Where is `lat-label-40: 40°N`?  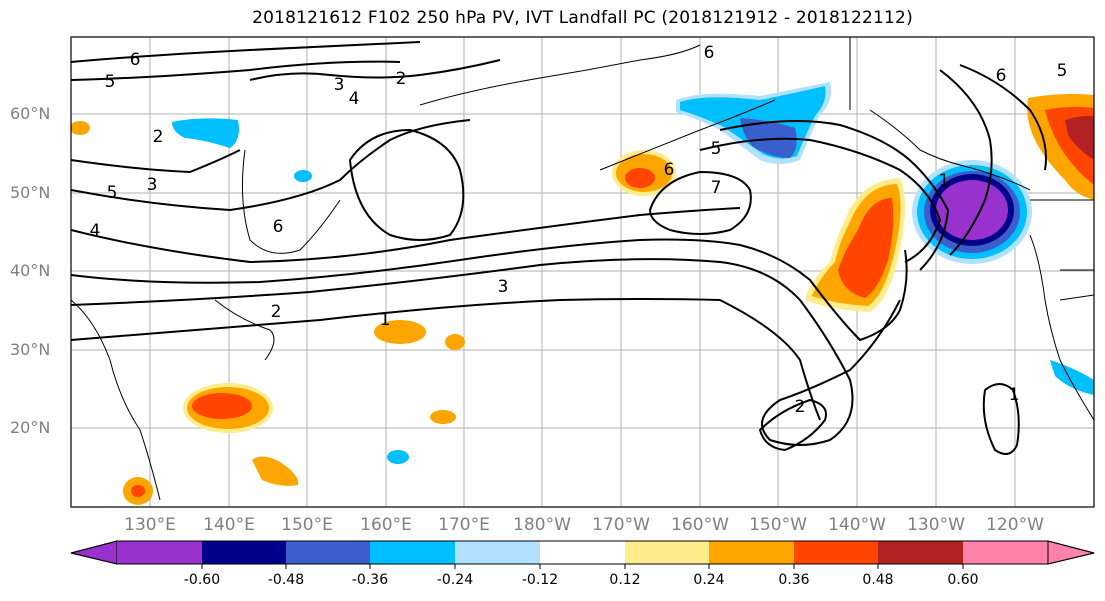 lat-label-40: 40°N is located at coordinates (30, 270).